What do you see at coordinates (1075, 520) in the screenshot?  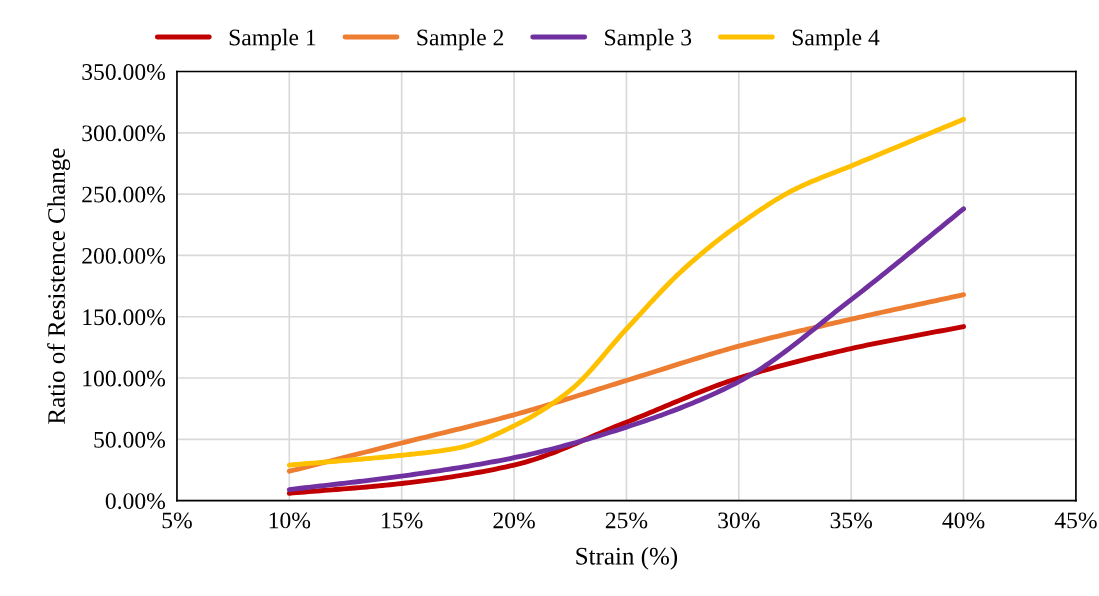 I see `x-tick-label: 45%` at bounding box center [1075, 520].